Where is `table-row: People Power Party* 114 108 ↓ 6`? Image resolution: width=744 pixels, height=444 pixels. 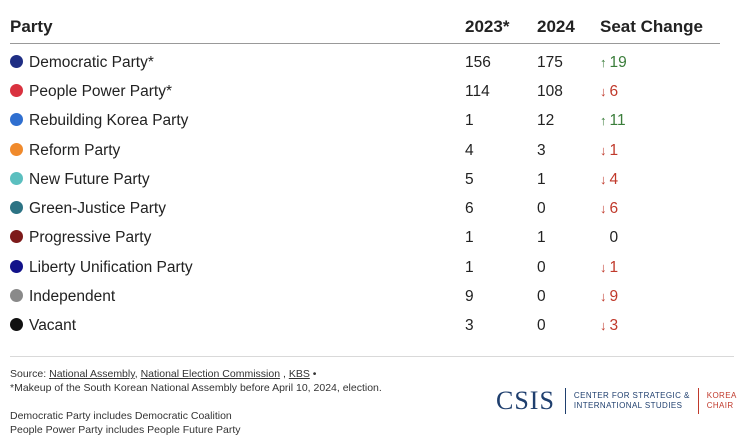
table-row: People Power Party* 114 108 ↓ 6 is located at coordinates (365, 91).